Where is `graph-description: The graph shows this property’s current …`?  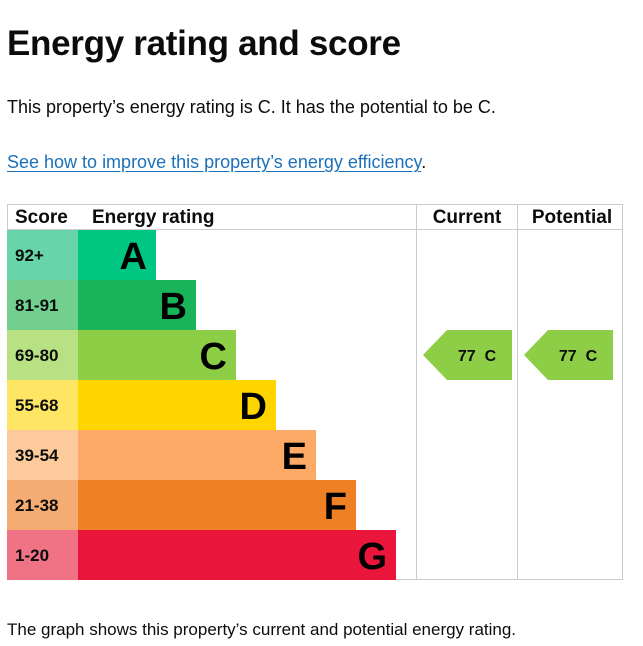 graph-description: The graph shows this property’s current … is located at coordinates (262, 629).